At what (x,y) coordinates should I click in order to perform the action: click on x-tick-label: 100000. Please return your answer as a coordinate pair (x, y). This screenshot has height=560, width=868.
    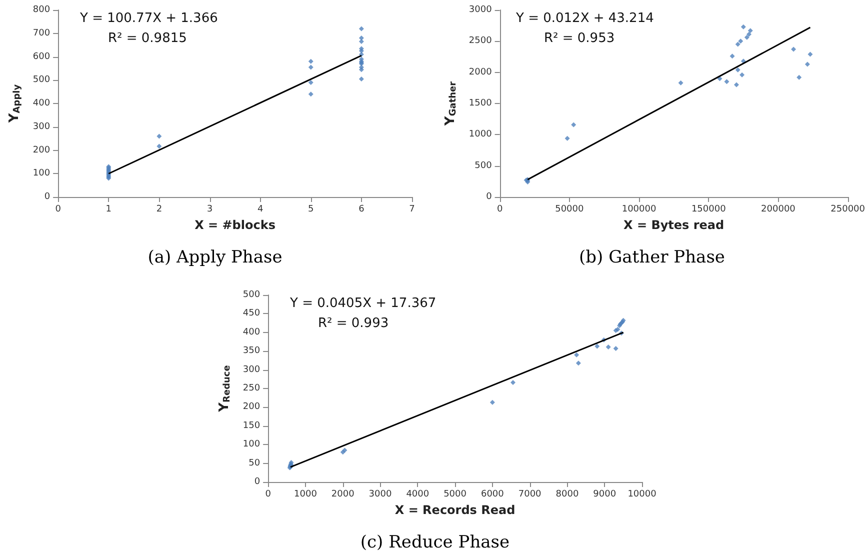
    Looking at the image, I should click on (639, 209).